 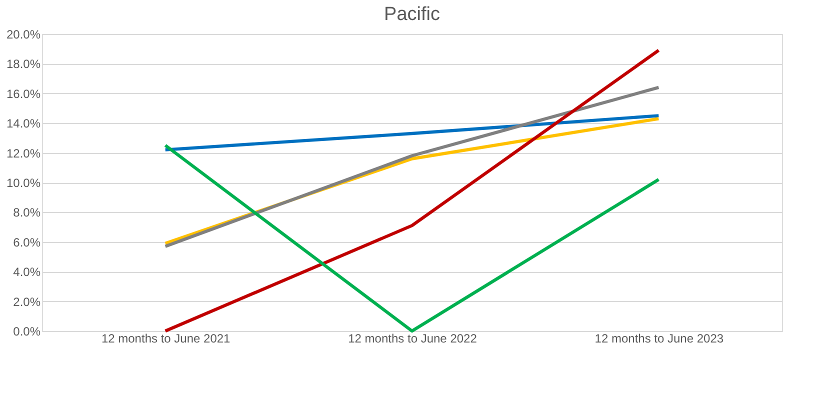 I want to click on x-tick-label: 12 months to June 2022, so click(x=413, y=339).